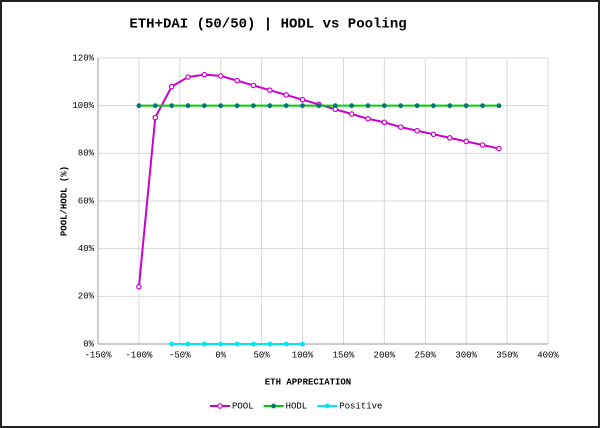  Describe the element at coordinates (466, 355) in the screenshot. I see `x-tick-label: 300%` at that location.